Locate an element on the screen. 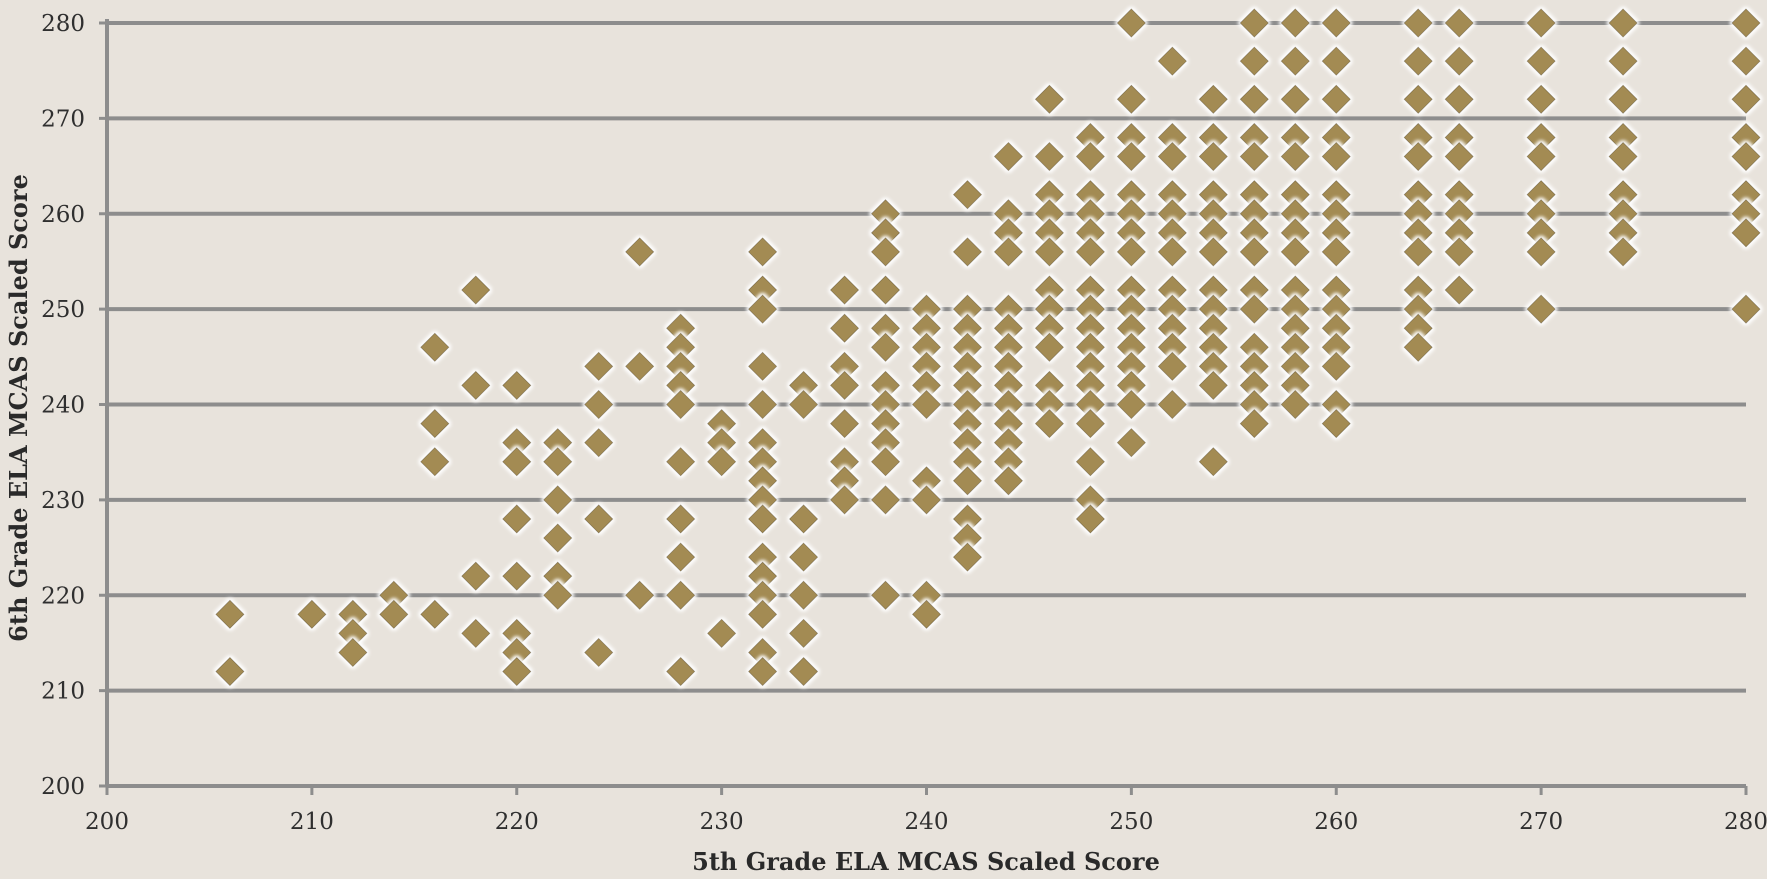  x-tick-label: 200 is located at coordinates (107, 822).